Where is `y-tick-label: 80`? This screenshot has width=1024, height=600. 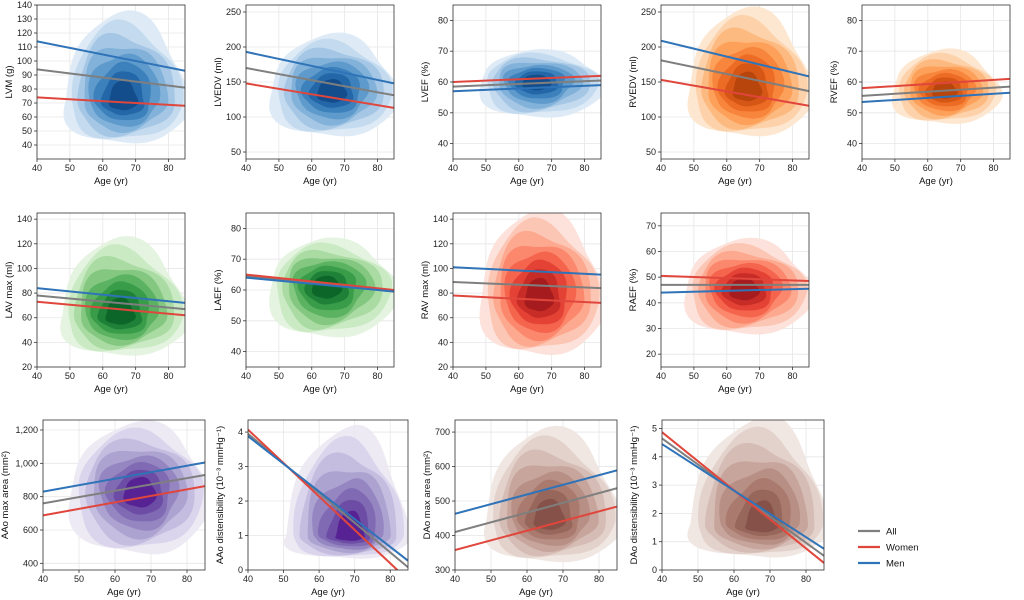
y-tick-label: 80 is located at coordinates (27, 293).